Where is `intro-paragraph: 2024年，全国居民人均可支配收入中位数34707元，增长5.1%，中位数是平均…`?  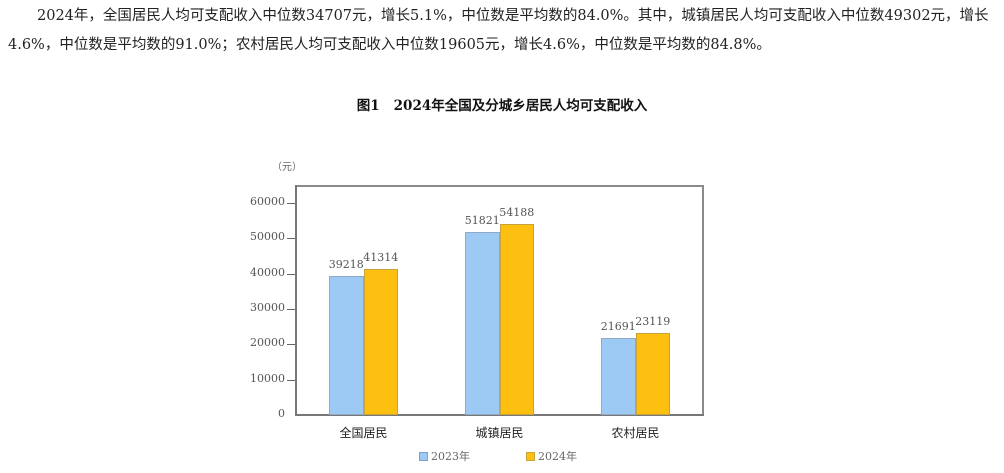 intro-paragraph: 2024年，全国居民人均可支配收入中位数34707元，增长5.1%，中位数是平均… is located at coordinates (503, 31).